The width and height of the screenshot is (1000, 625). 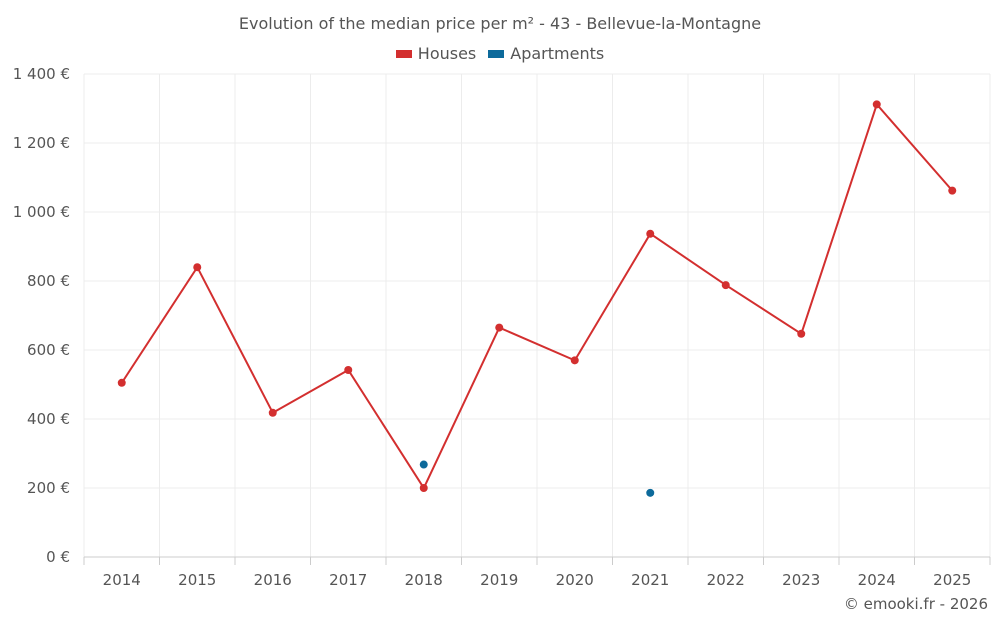 What do you see at coordinates (41, 74) in the screenshot?
I see `y-tick-label: 1 400 €` at bounding box center [41, 74].